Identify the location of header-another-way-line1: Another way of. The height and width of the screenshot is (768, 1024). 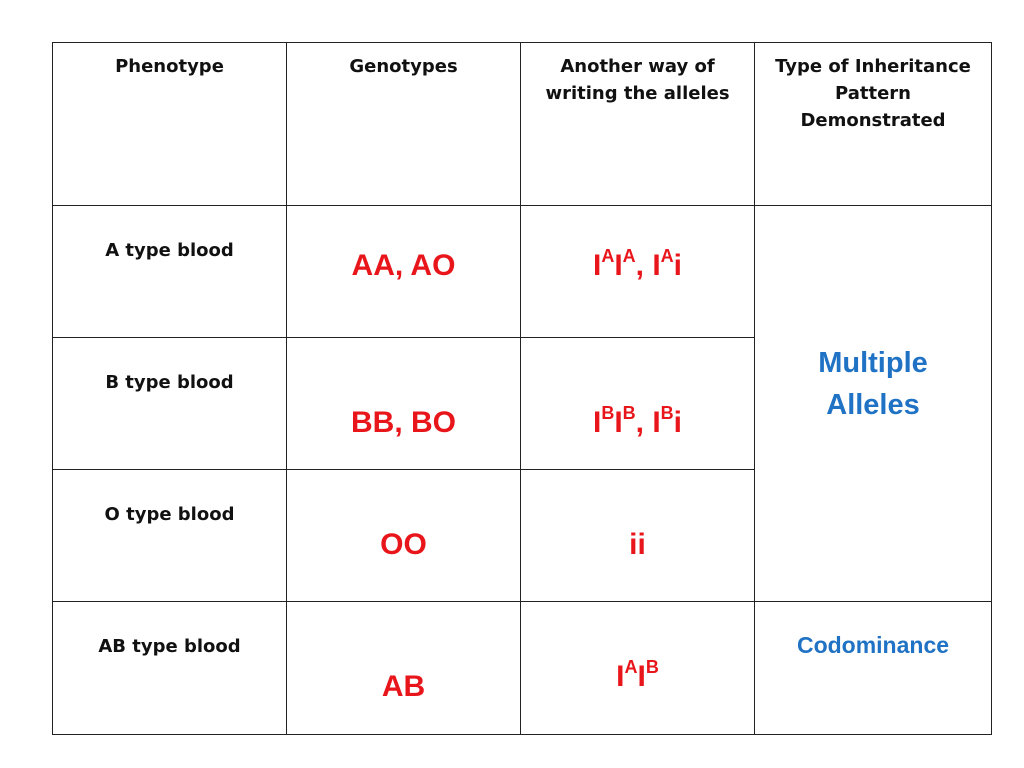
(637, 66).